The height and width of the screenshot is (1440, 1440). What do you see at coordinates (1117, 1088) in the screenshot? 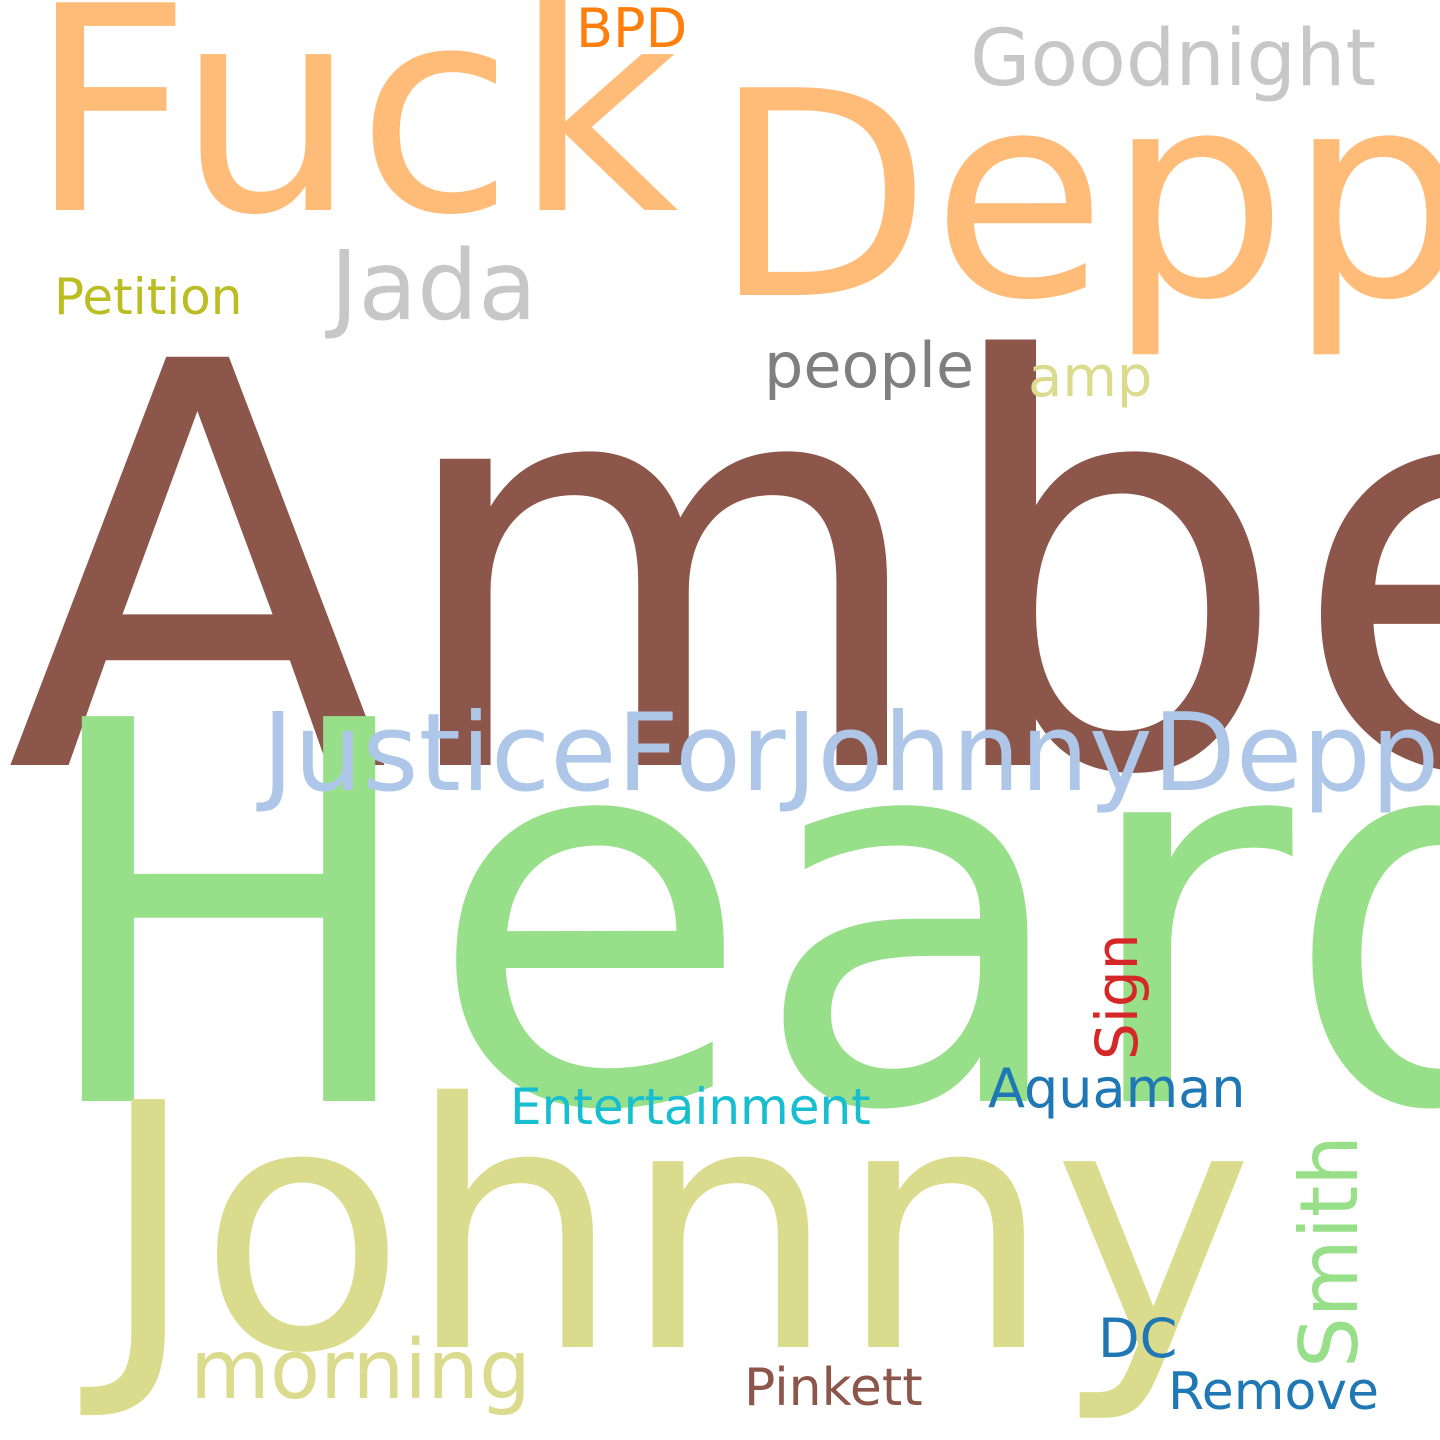
I see `word-aquaman: Aquaman` at bounding box center [1117, 1088].